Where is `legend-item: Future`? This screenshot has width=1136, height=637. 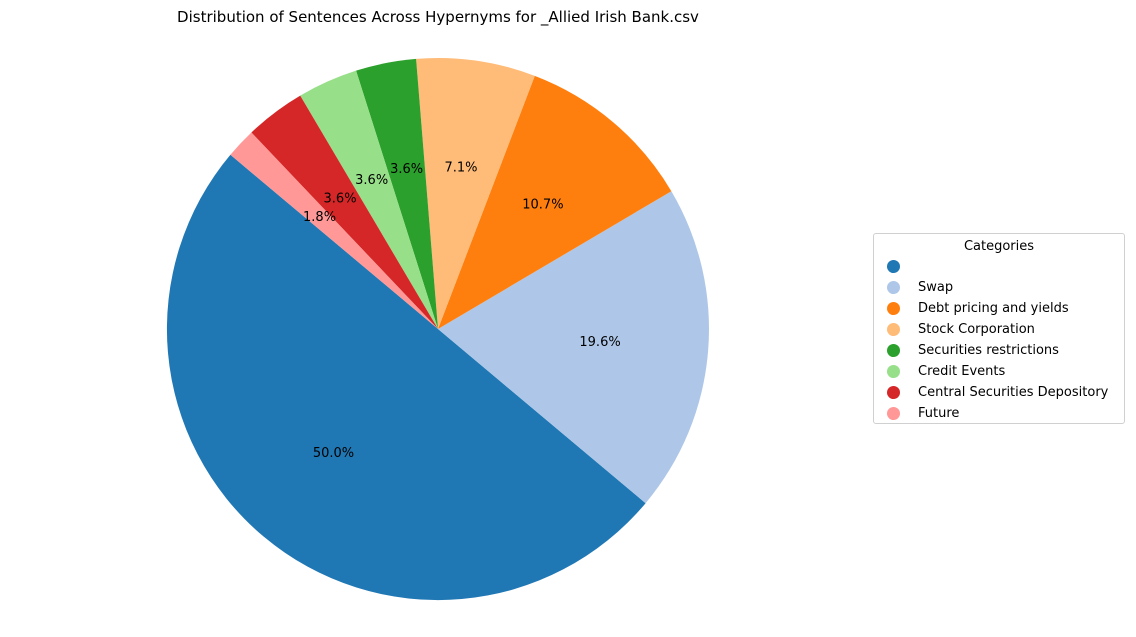
legend-item: Future is located at coordinates (999, 413).